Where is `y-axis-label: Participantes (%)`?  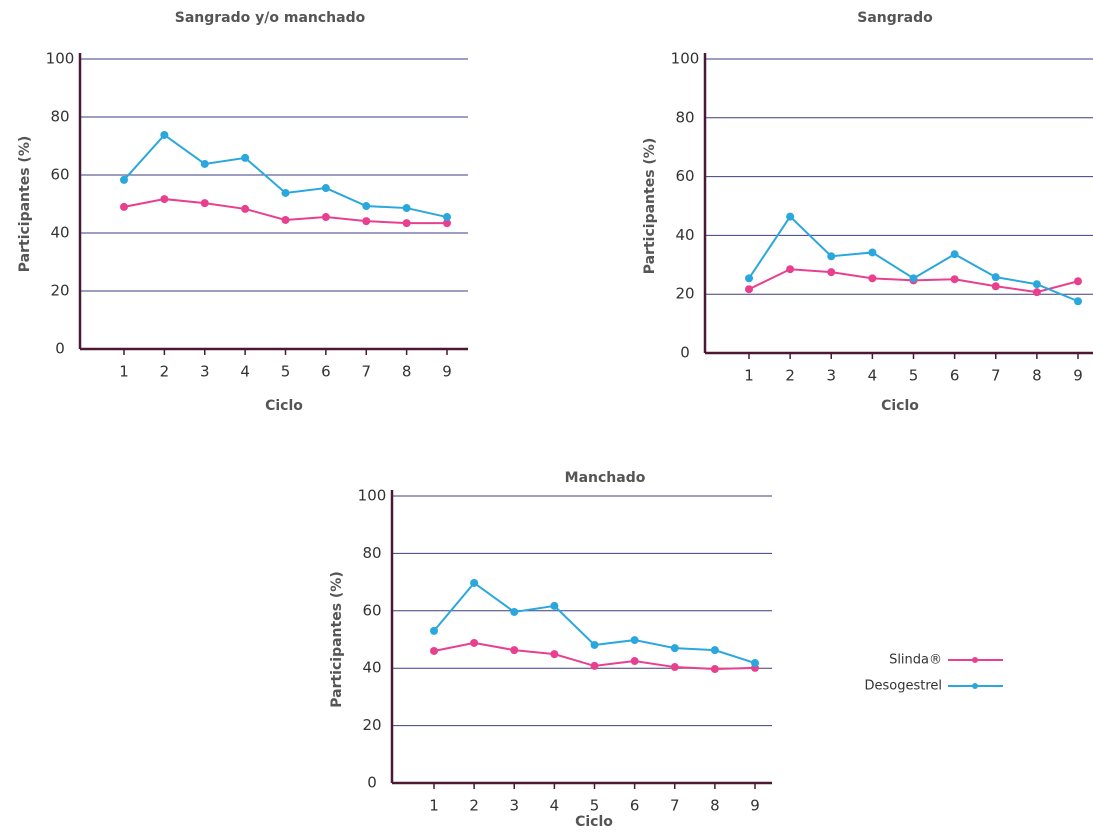 y-axis-label: Participantes (%) is located at coordinates (650, 206).